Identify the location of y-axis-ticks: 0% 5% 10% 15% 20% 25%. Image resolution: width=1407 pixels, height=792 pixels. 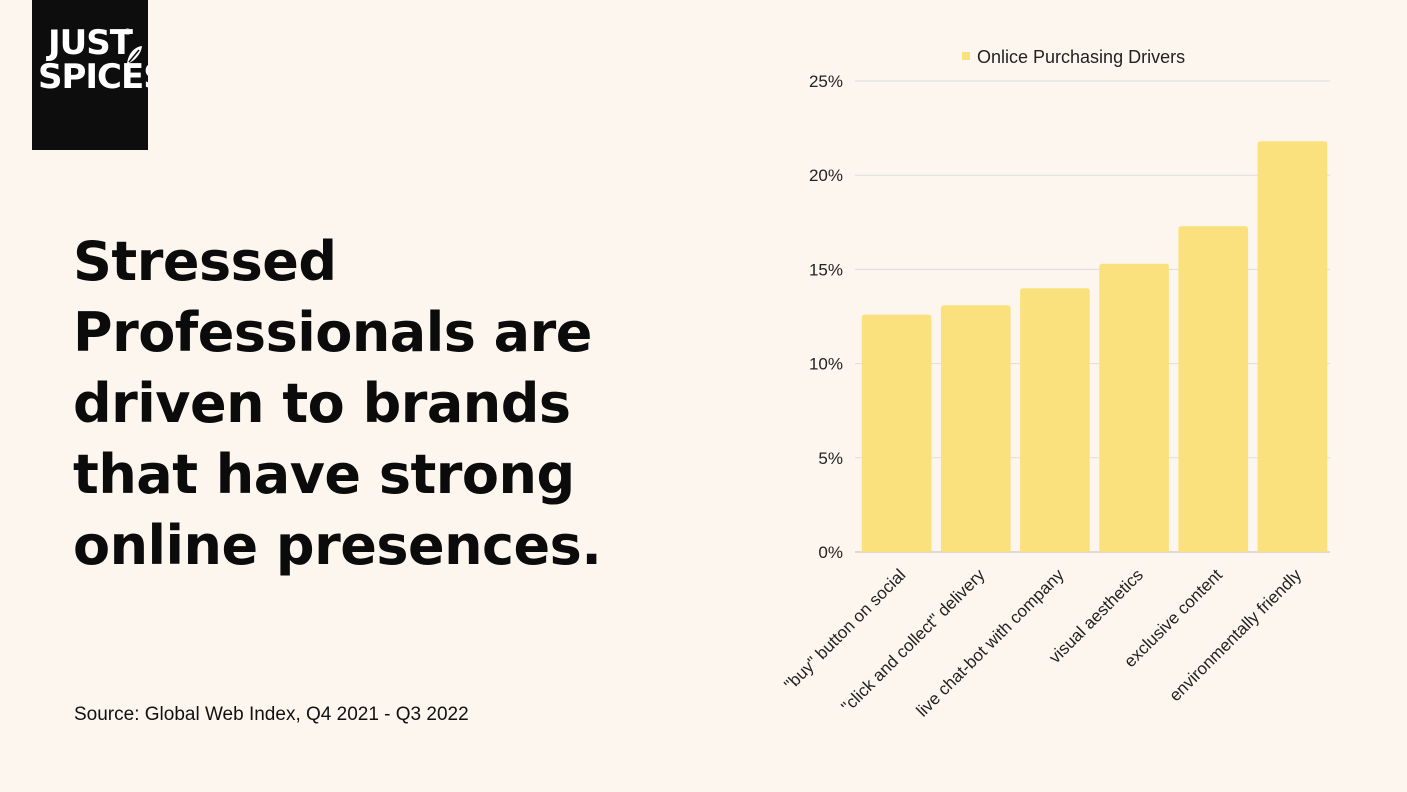
(826, 317).